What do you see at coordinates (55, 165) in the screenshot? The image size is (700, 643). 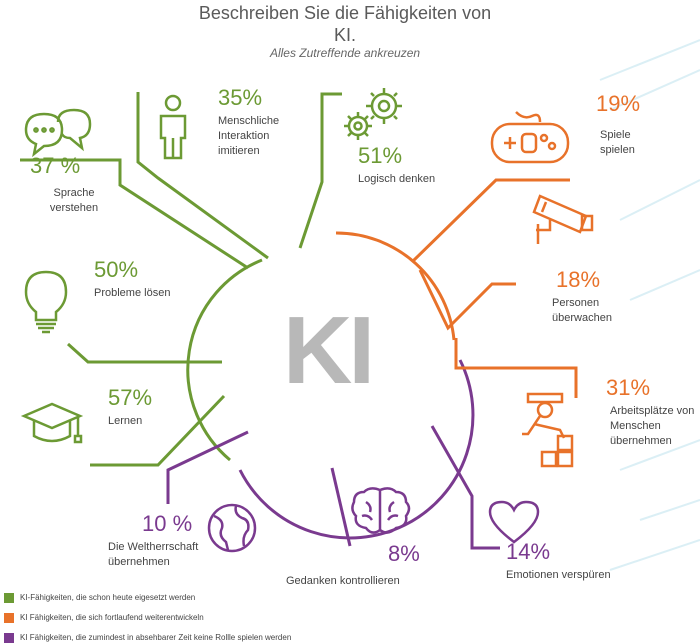 I see `value-label: 37 %` at bounding box center [55, 165].